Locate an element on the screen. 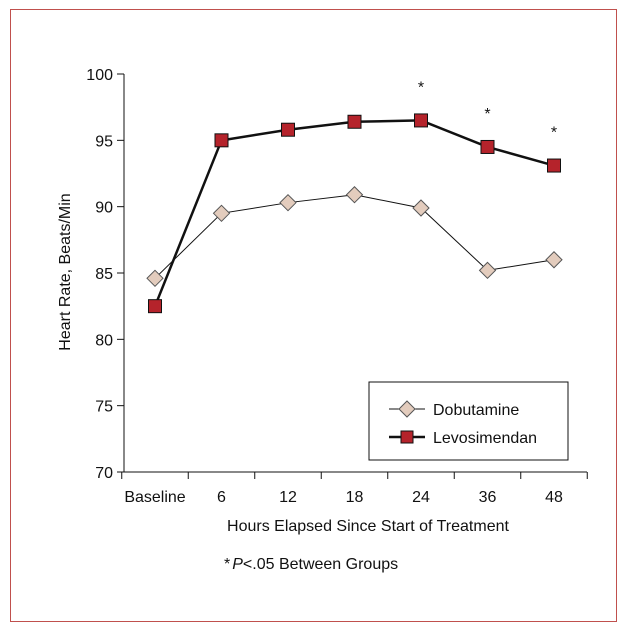 The width and height of the screenshot is (629, 631). legend-levosimendan-marker is located at coordinates (407, 437).